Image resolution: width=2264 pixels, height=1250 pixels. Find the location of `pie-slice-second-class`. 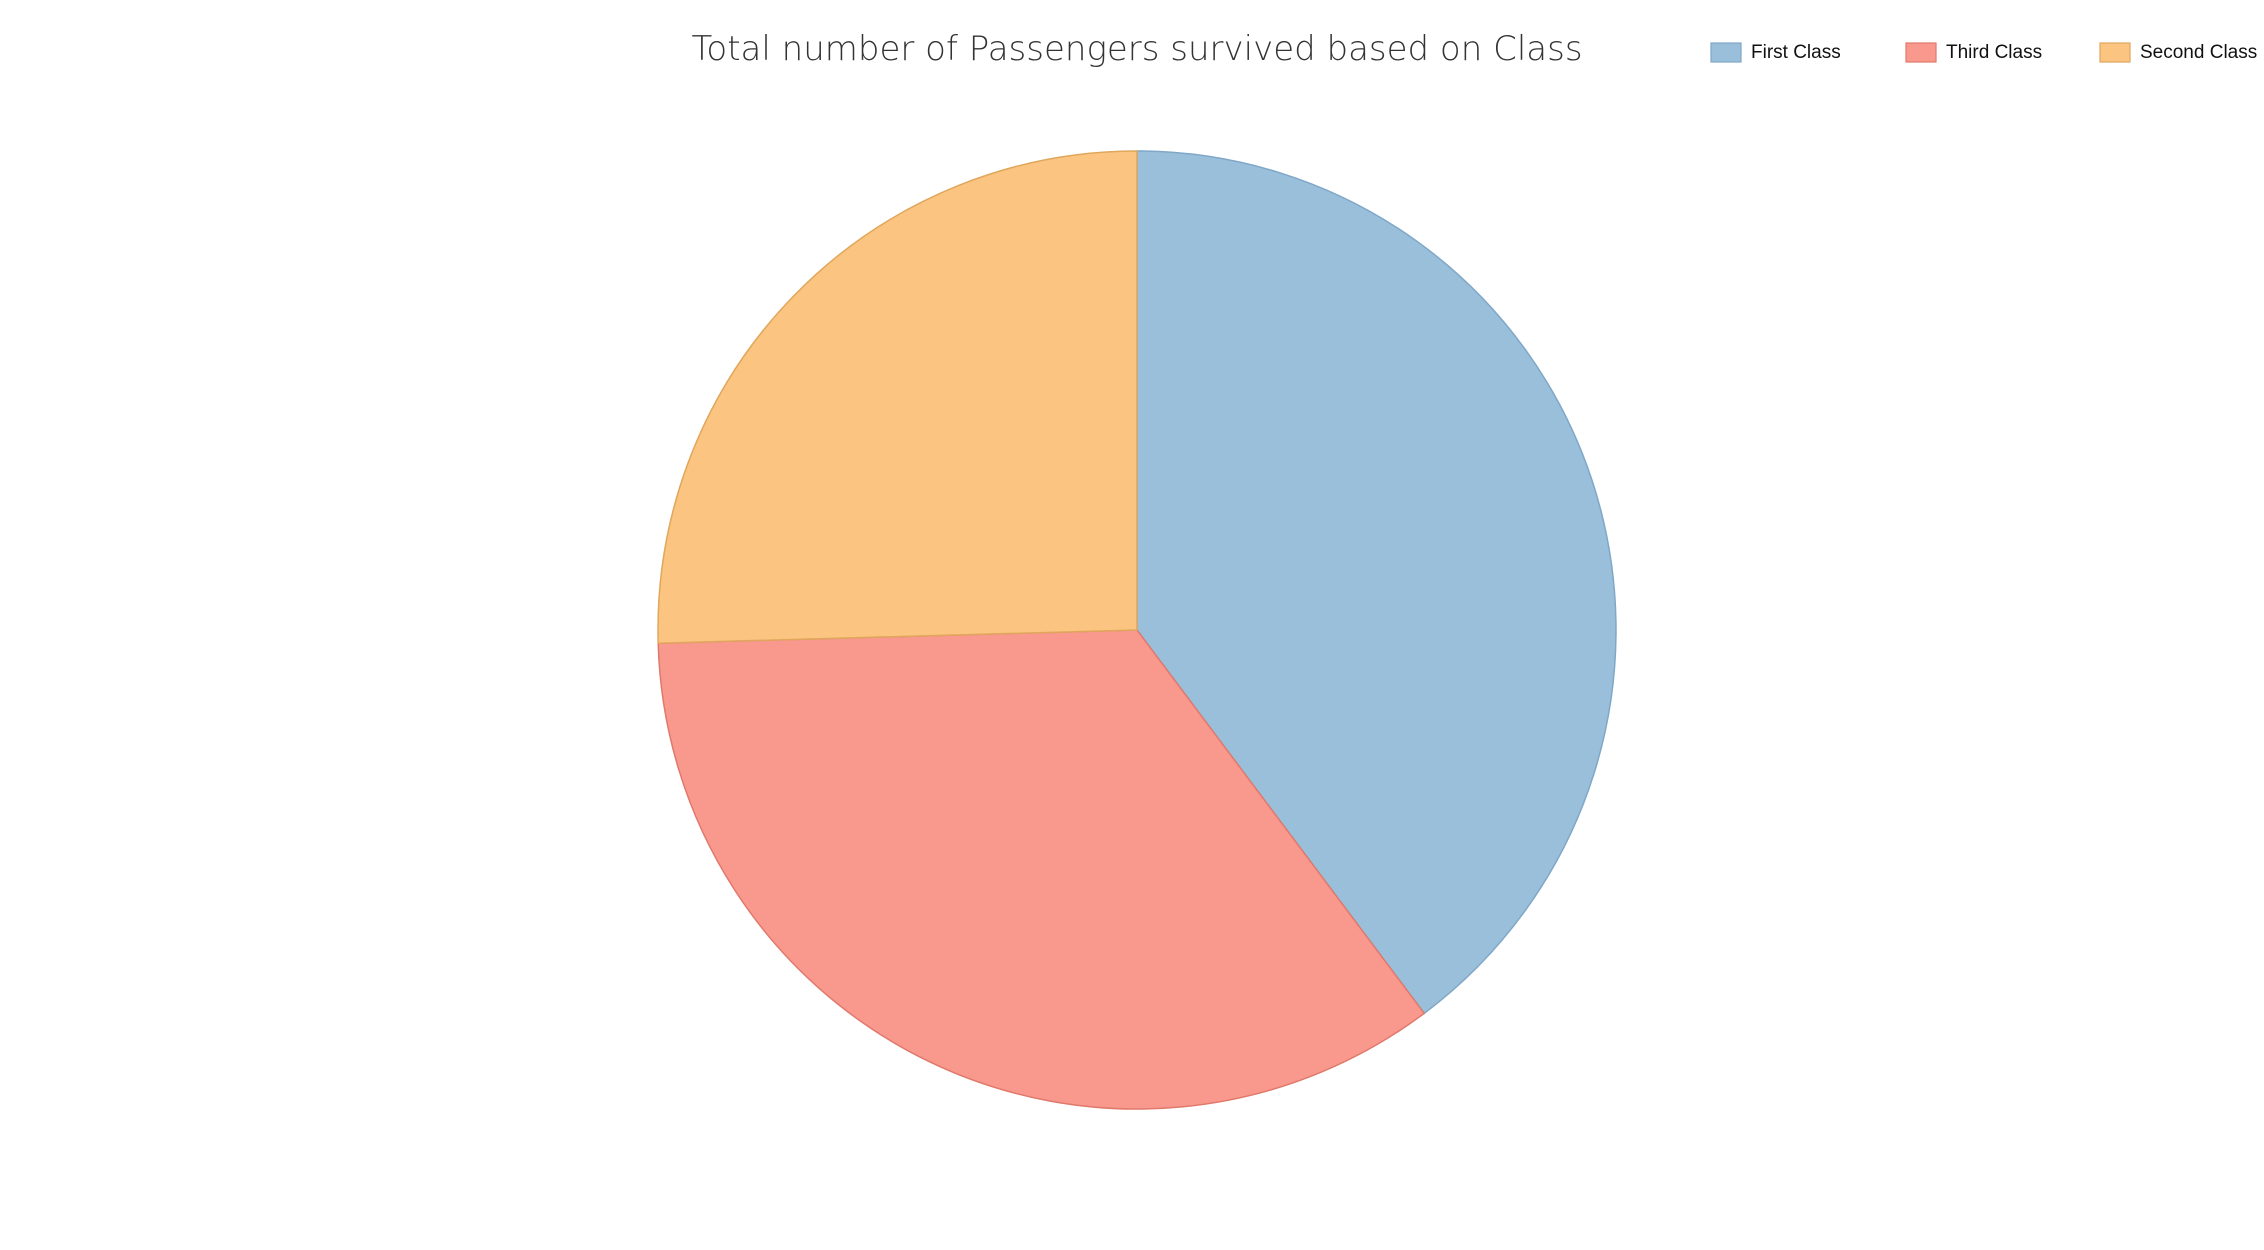

pie-slice-second-class is located at coordinates (897, 397).